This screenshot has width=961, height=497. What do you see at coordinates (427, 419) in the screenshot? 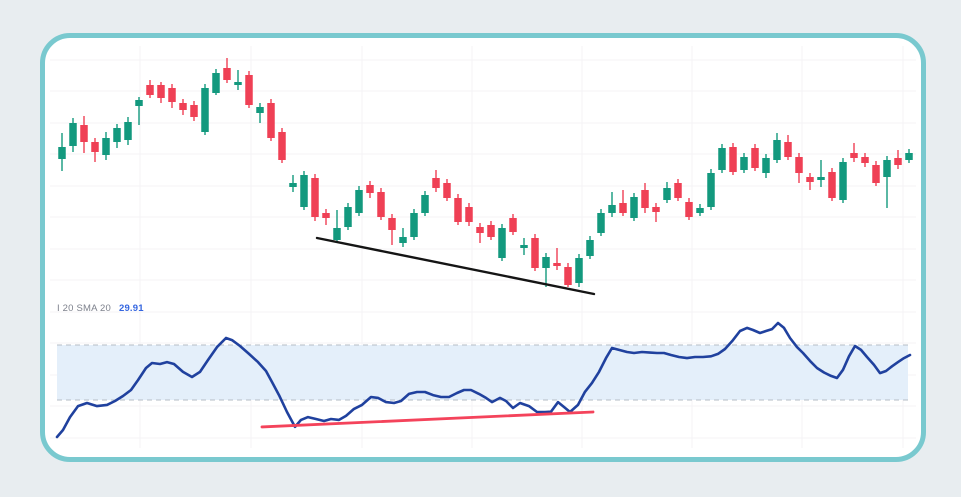
I see `oscillator-trendline` at bounding box center [427, 419].